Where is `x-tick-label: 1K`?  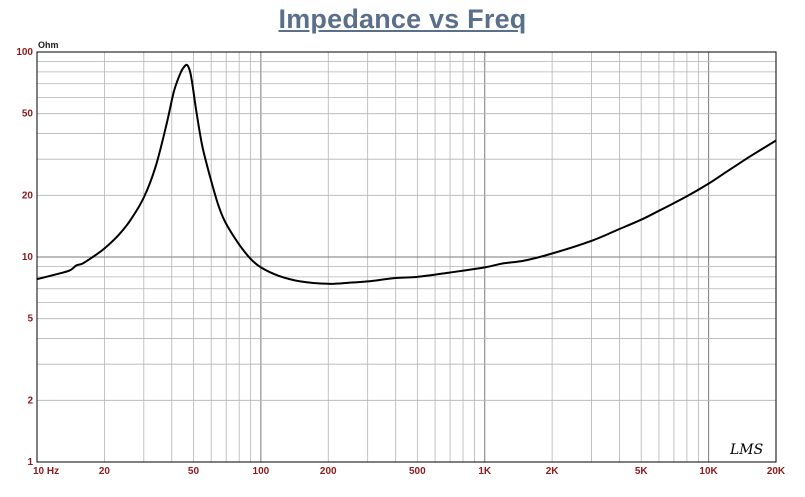
x-tick-label: 1K is located at coordinates (485, 471).